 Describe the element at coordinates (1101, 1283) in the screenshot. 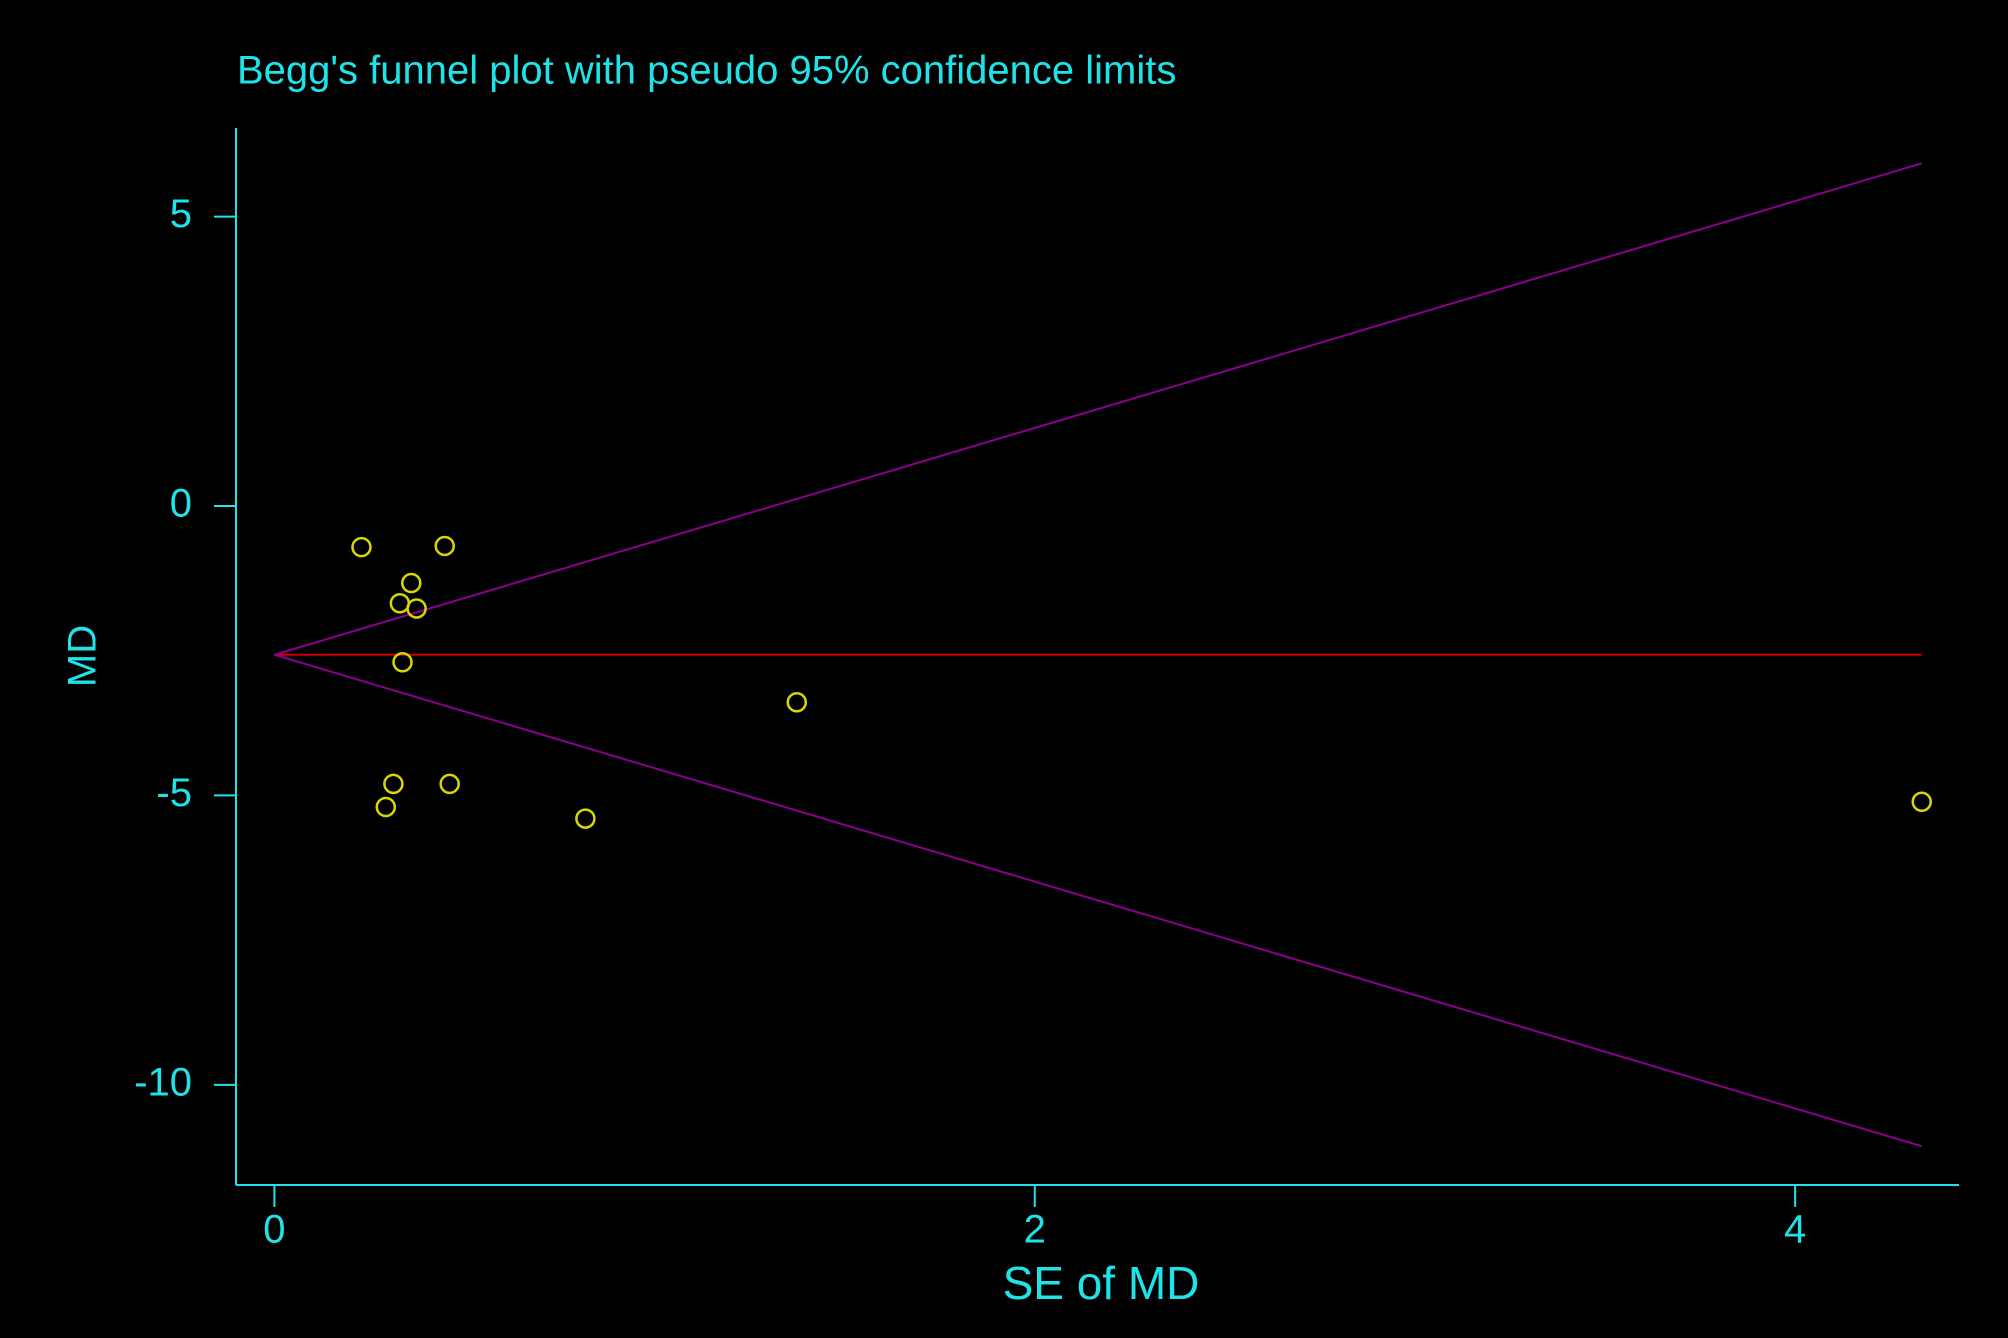

I see `x-axis-label: SE of MD` at that location.